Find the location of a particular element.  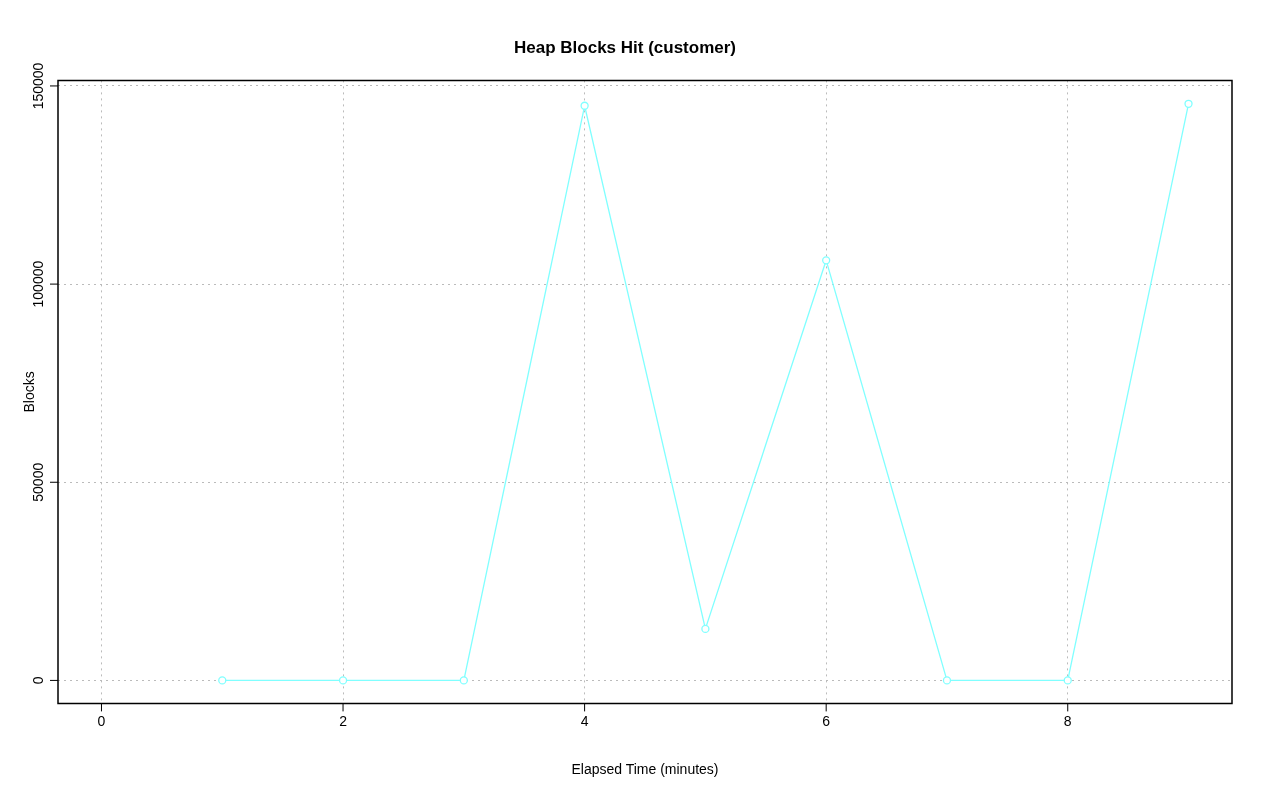

y-tick-label: 150000 is located at coordinates (37, 86).